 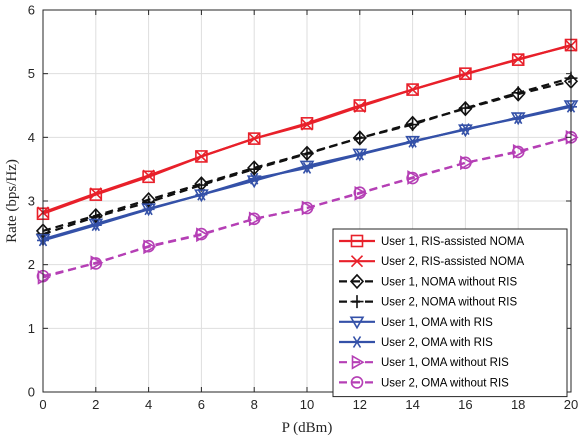 I want to click on x-tick-label: 6, so click(x=201, y=404).